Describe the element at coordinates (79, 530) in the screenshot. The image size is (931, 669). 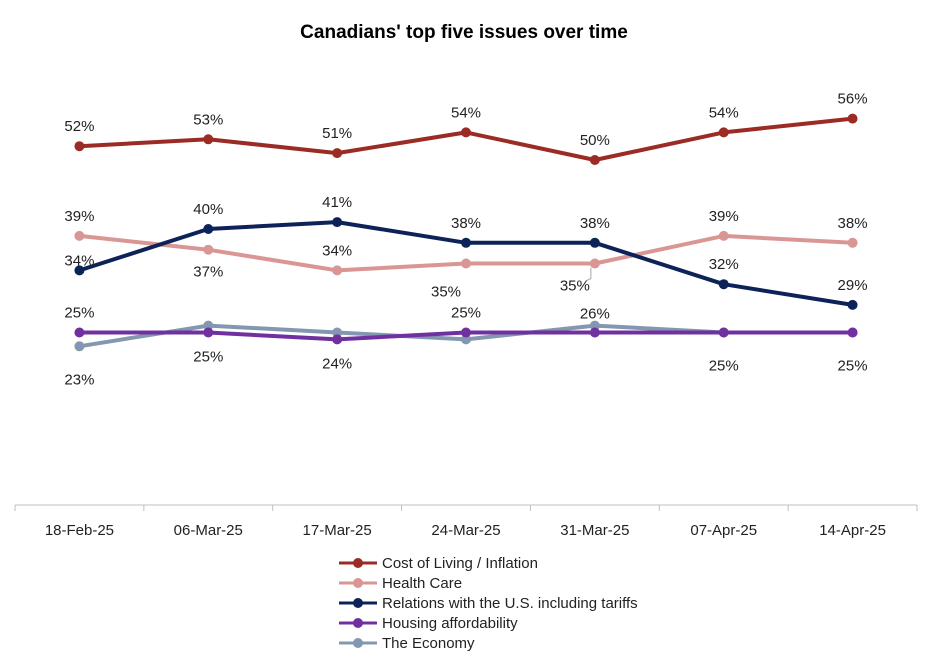
I see `x-tick-label: 18-Feb-25` at that location.